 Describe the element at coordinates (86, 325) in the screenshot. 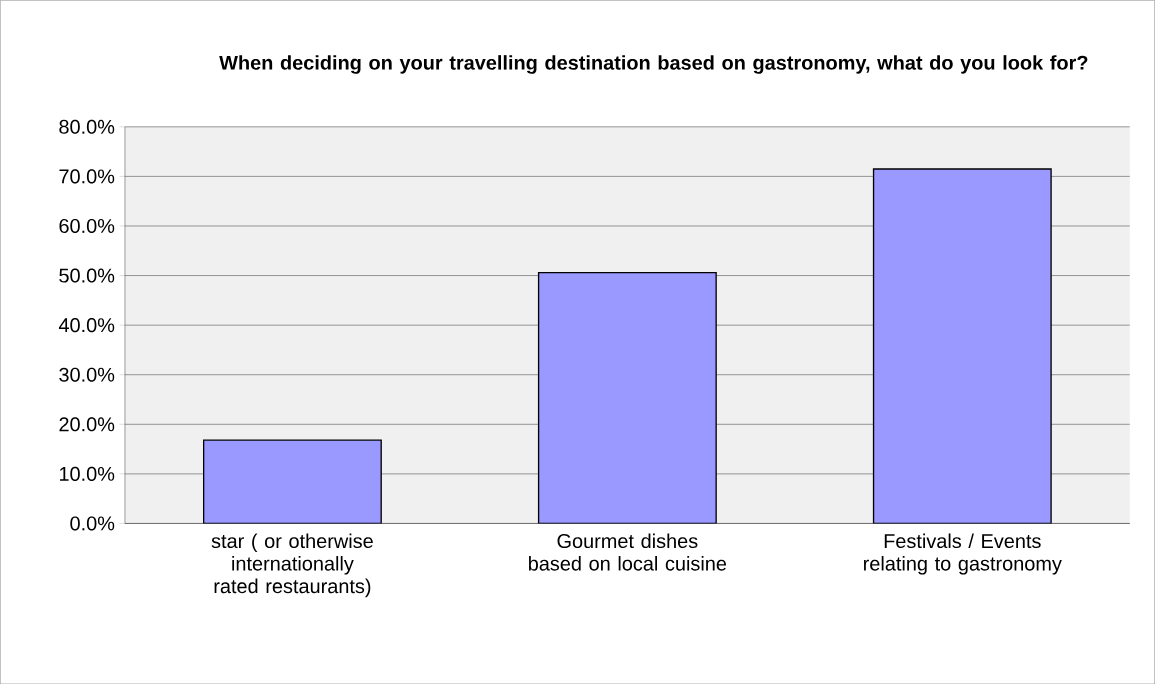

I see `y-tick-label: 40.0%` at that location.